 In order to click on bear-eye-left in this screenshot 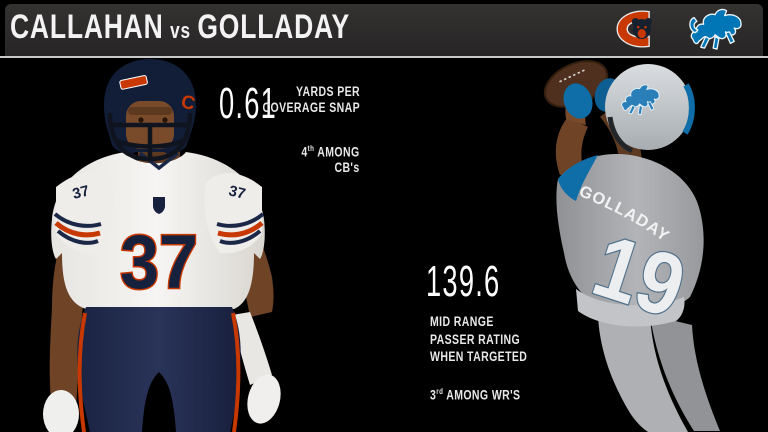, I will do `click(638, 27)`.